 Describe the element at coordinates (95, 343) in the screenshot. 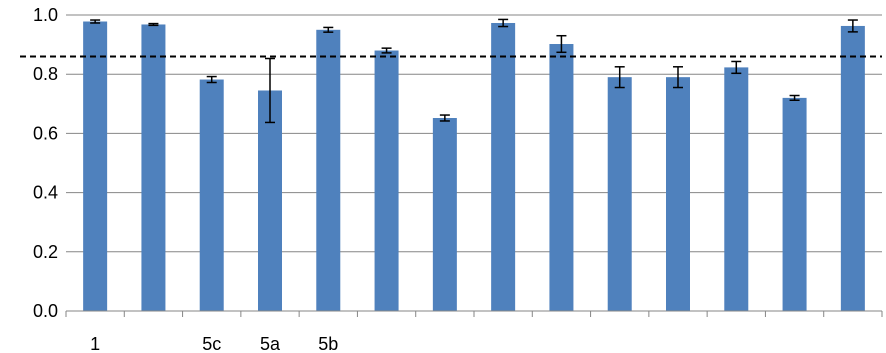

I see `x-category-label: 1` at that location.